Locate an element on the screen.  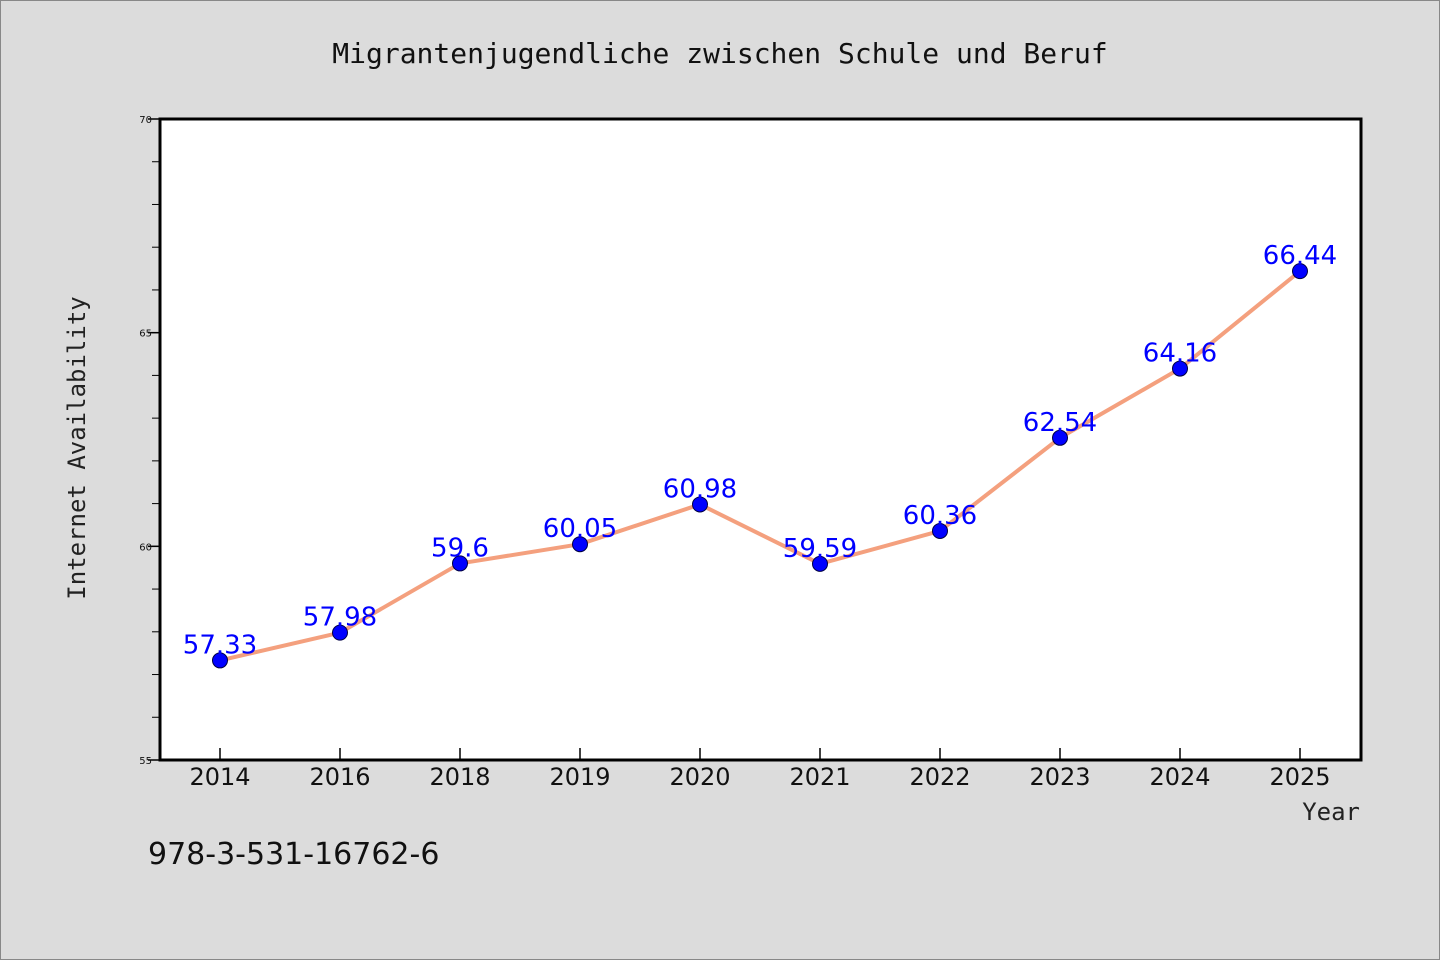
y-tick-label: 55 is located at coordinates (145, 761).